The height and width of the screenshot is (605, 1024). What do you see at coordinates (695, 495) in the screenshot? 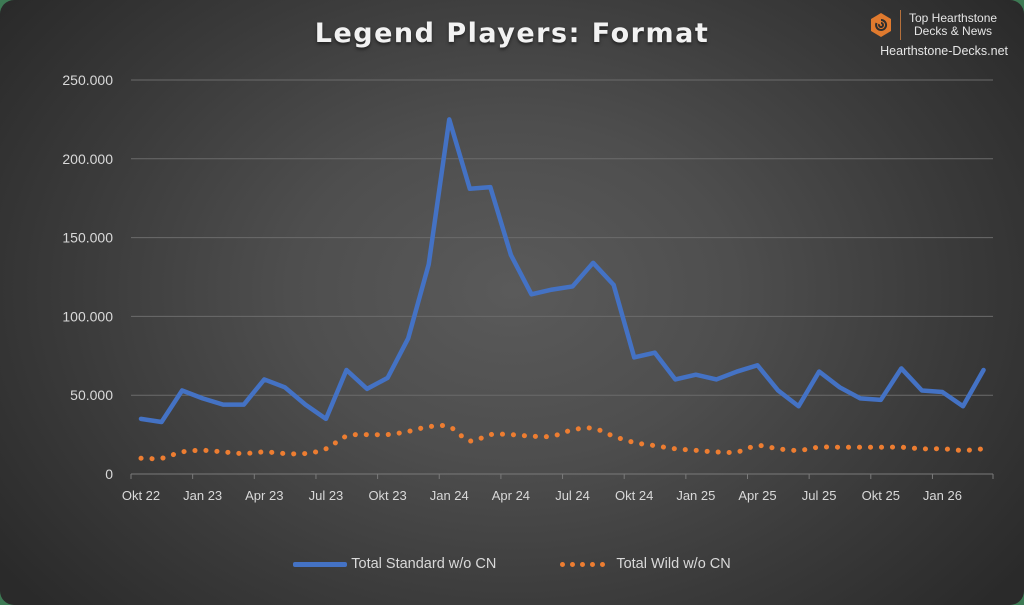
I see `x-tick-label: Jan 25` at bounding box center [695, 495].